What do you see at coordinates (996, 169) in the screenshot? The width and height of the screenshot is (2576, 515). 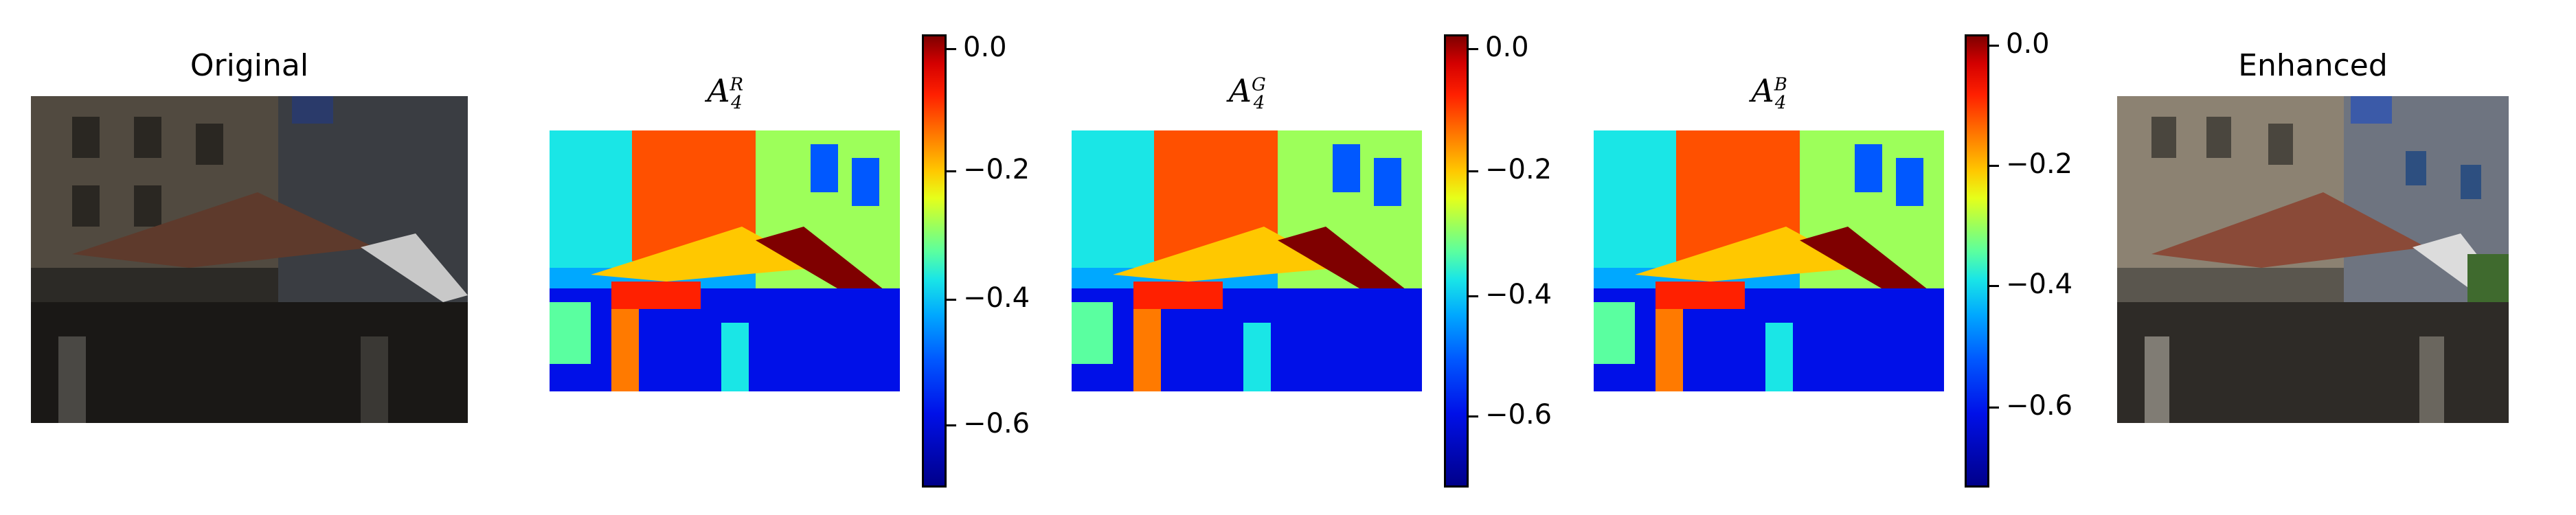 I see `colorbar-r-tick-label: −0.2` at bounding box center [996, 169].